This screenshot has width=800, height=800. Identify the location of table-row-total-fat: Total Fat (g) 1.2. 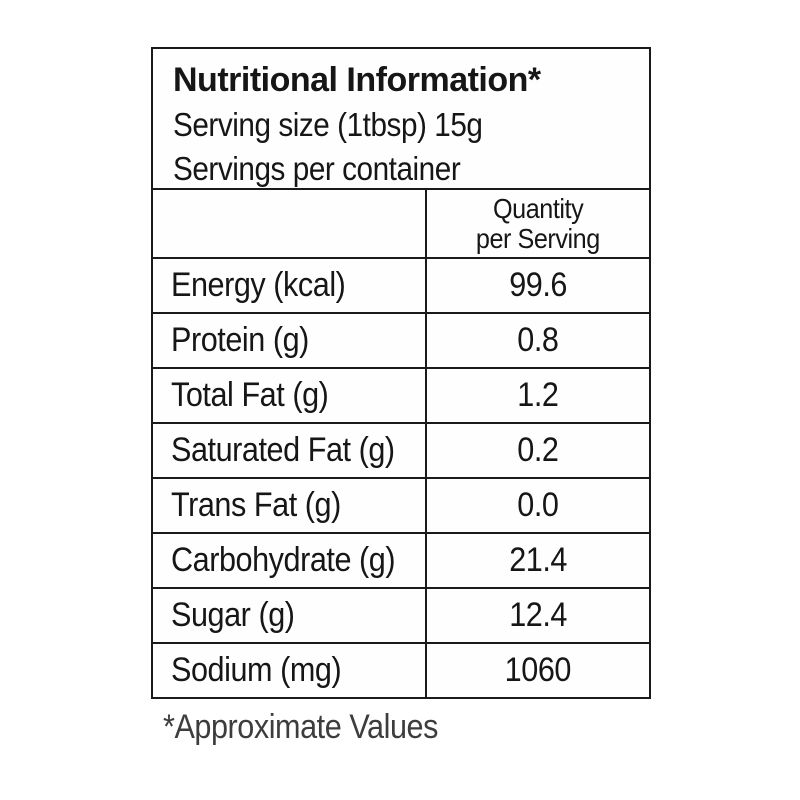
(401, 396).